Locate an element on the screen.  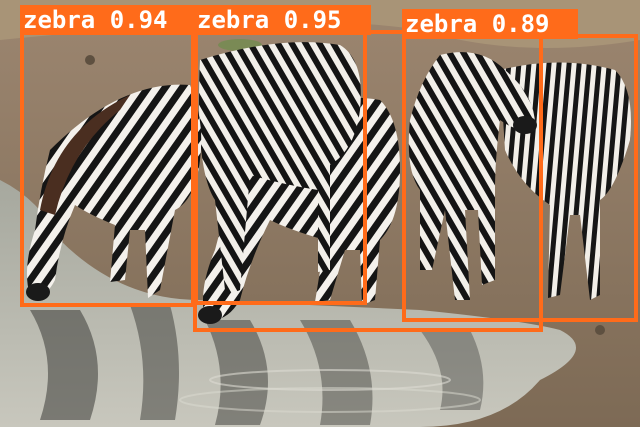
detection-label: zebra 0.89 is located at coordinates (490, 24).